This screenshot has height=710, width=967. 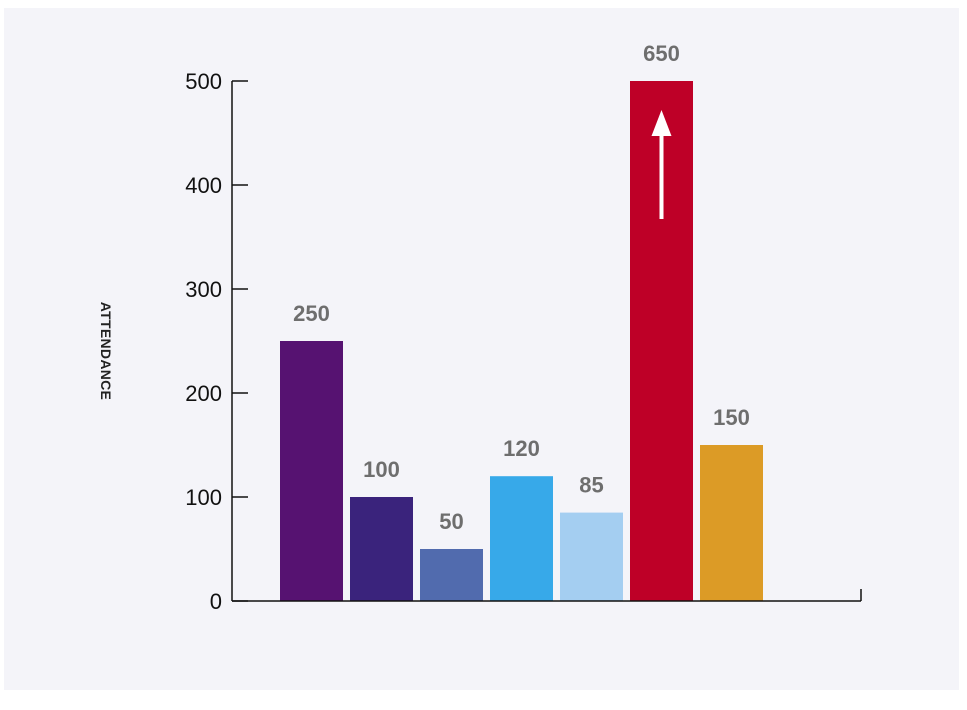 What do you see at coordinates (451, 521) in the screenshot?
I see `value-label-2: 50` at bounding box center [451, 521].